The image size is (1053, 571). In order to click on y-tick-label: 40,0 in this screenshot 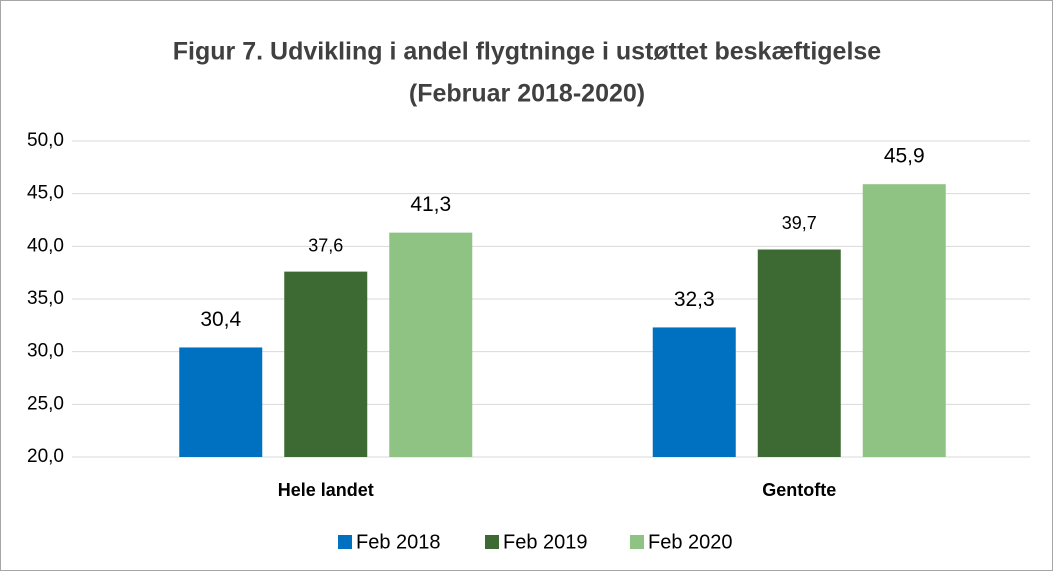, I will do `click(45, 245)`.